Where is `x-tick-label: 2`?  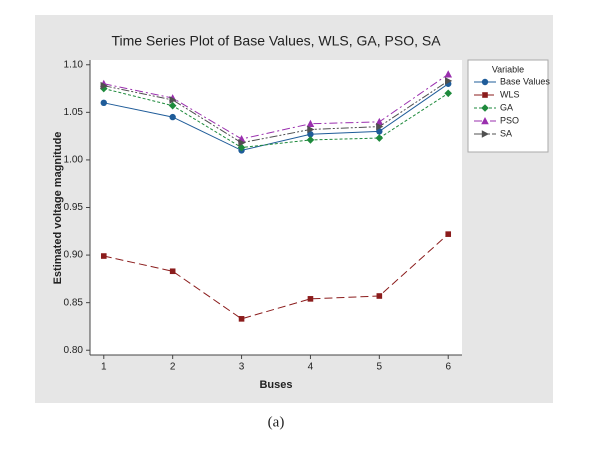
x-tick-label: 2 is located at coordinates (173, 367).